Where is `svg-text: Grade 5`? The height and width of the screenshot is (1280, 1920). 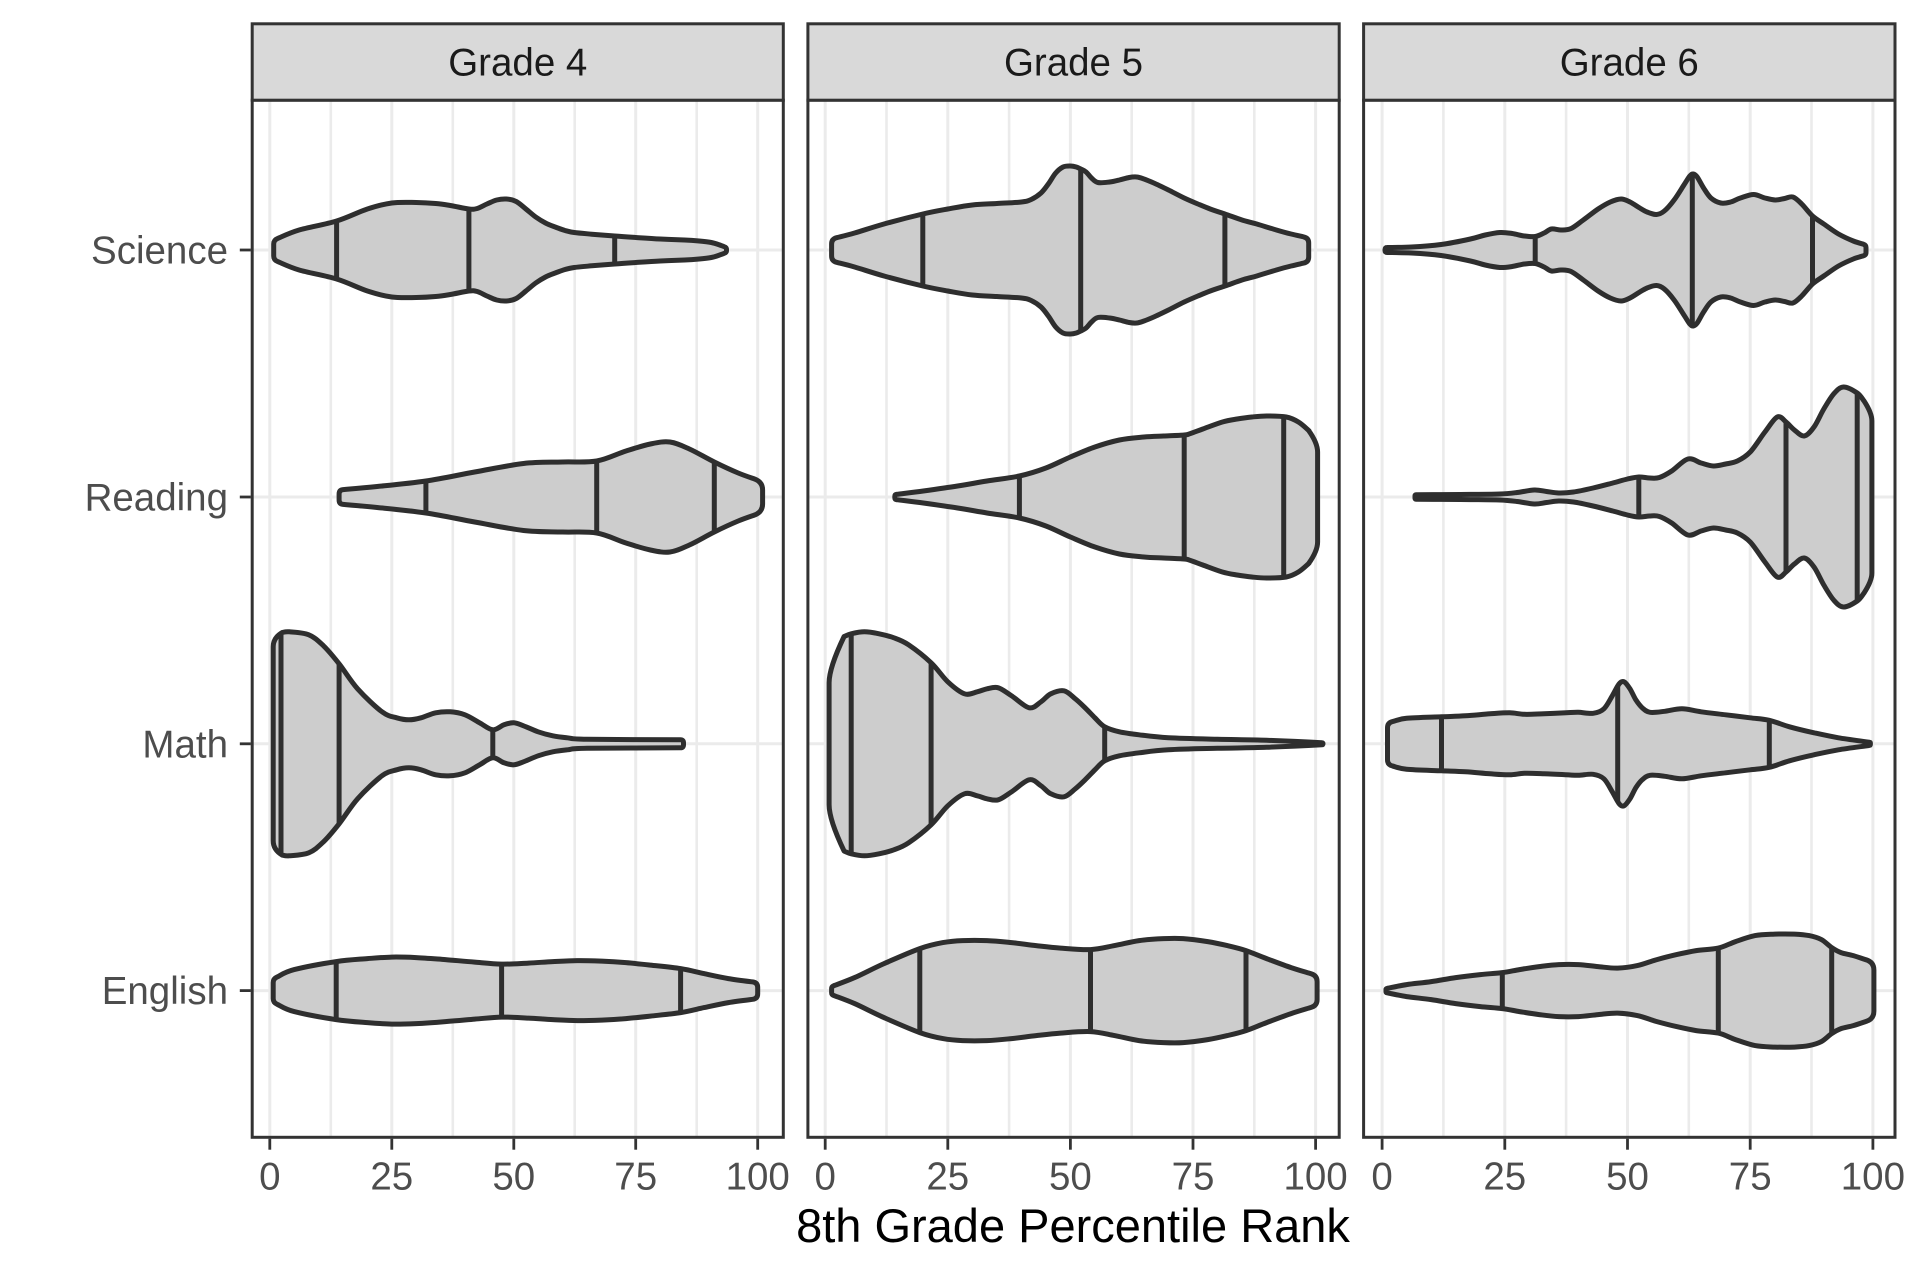 svg-text: Grade 5 is located at coordinates (1073, 63).